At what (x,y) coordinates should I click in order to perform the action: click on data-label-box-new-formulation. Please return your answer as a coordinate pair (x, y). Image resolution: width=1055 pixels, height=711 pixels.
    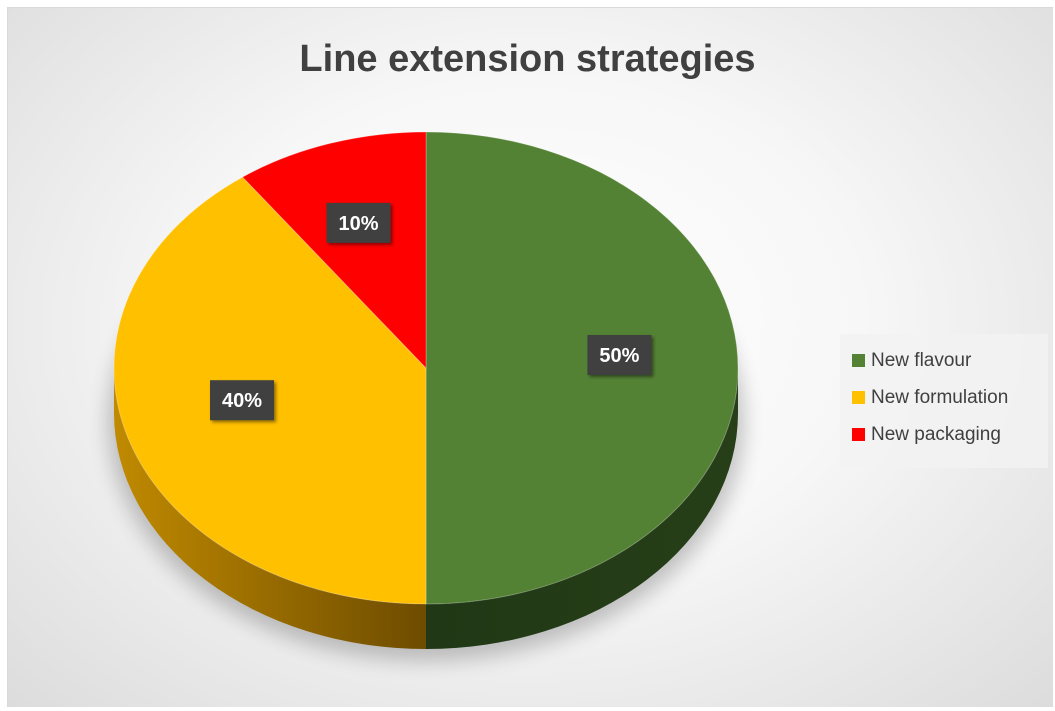
    Looking at the image, I should click on (242, 400).